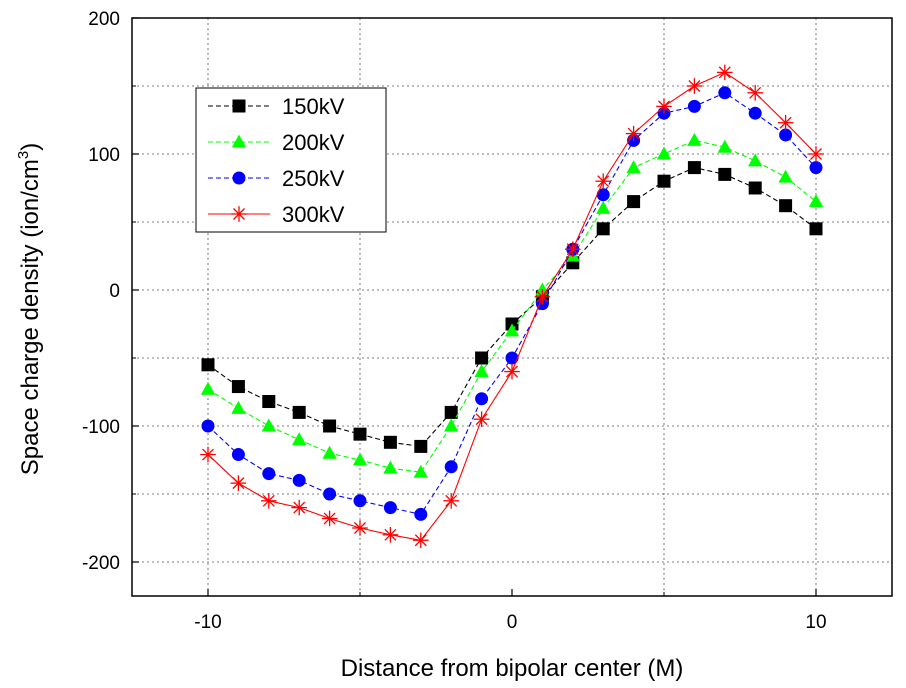  Describe the element at coordinates (313, 142) in the screenshot. I see `legend-label: 200kV` at that location.